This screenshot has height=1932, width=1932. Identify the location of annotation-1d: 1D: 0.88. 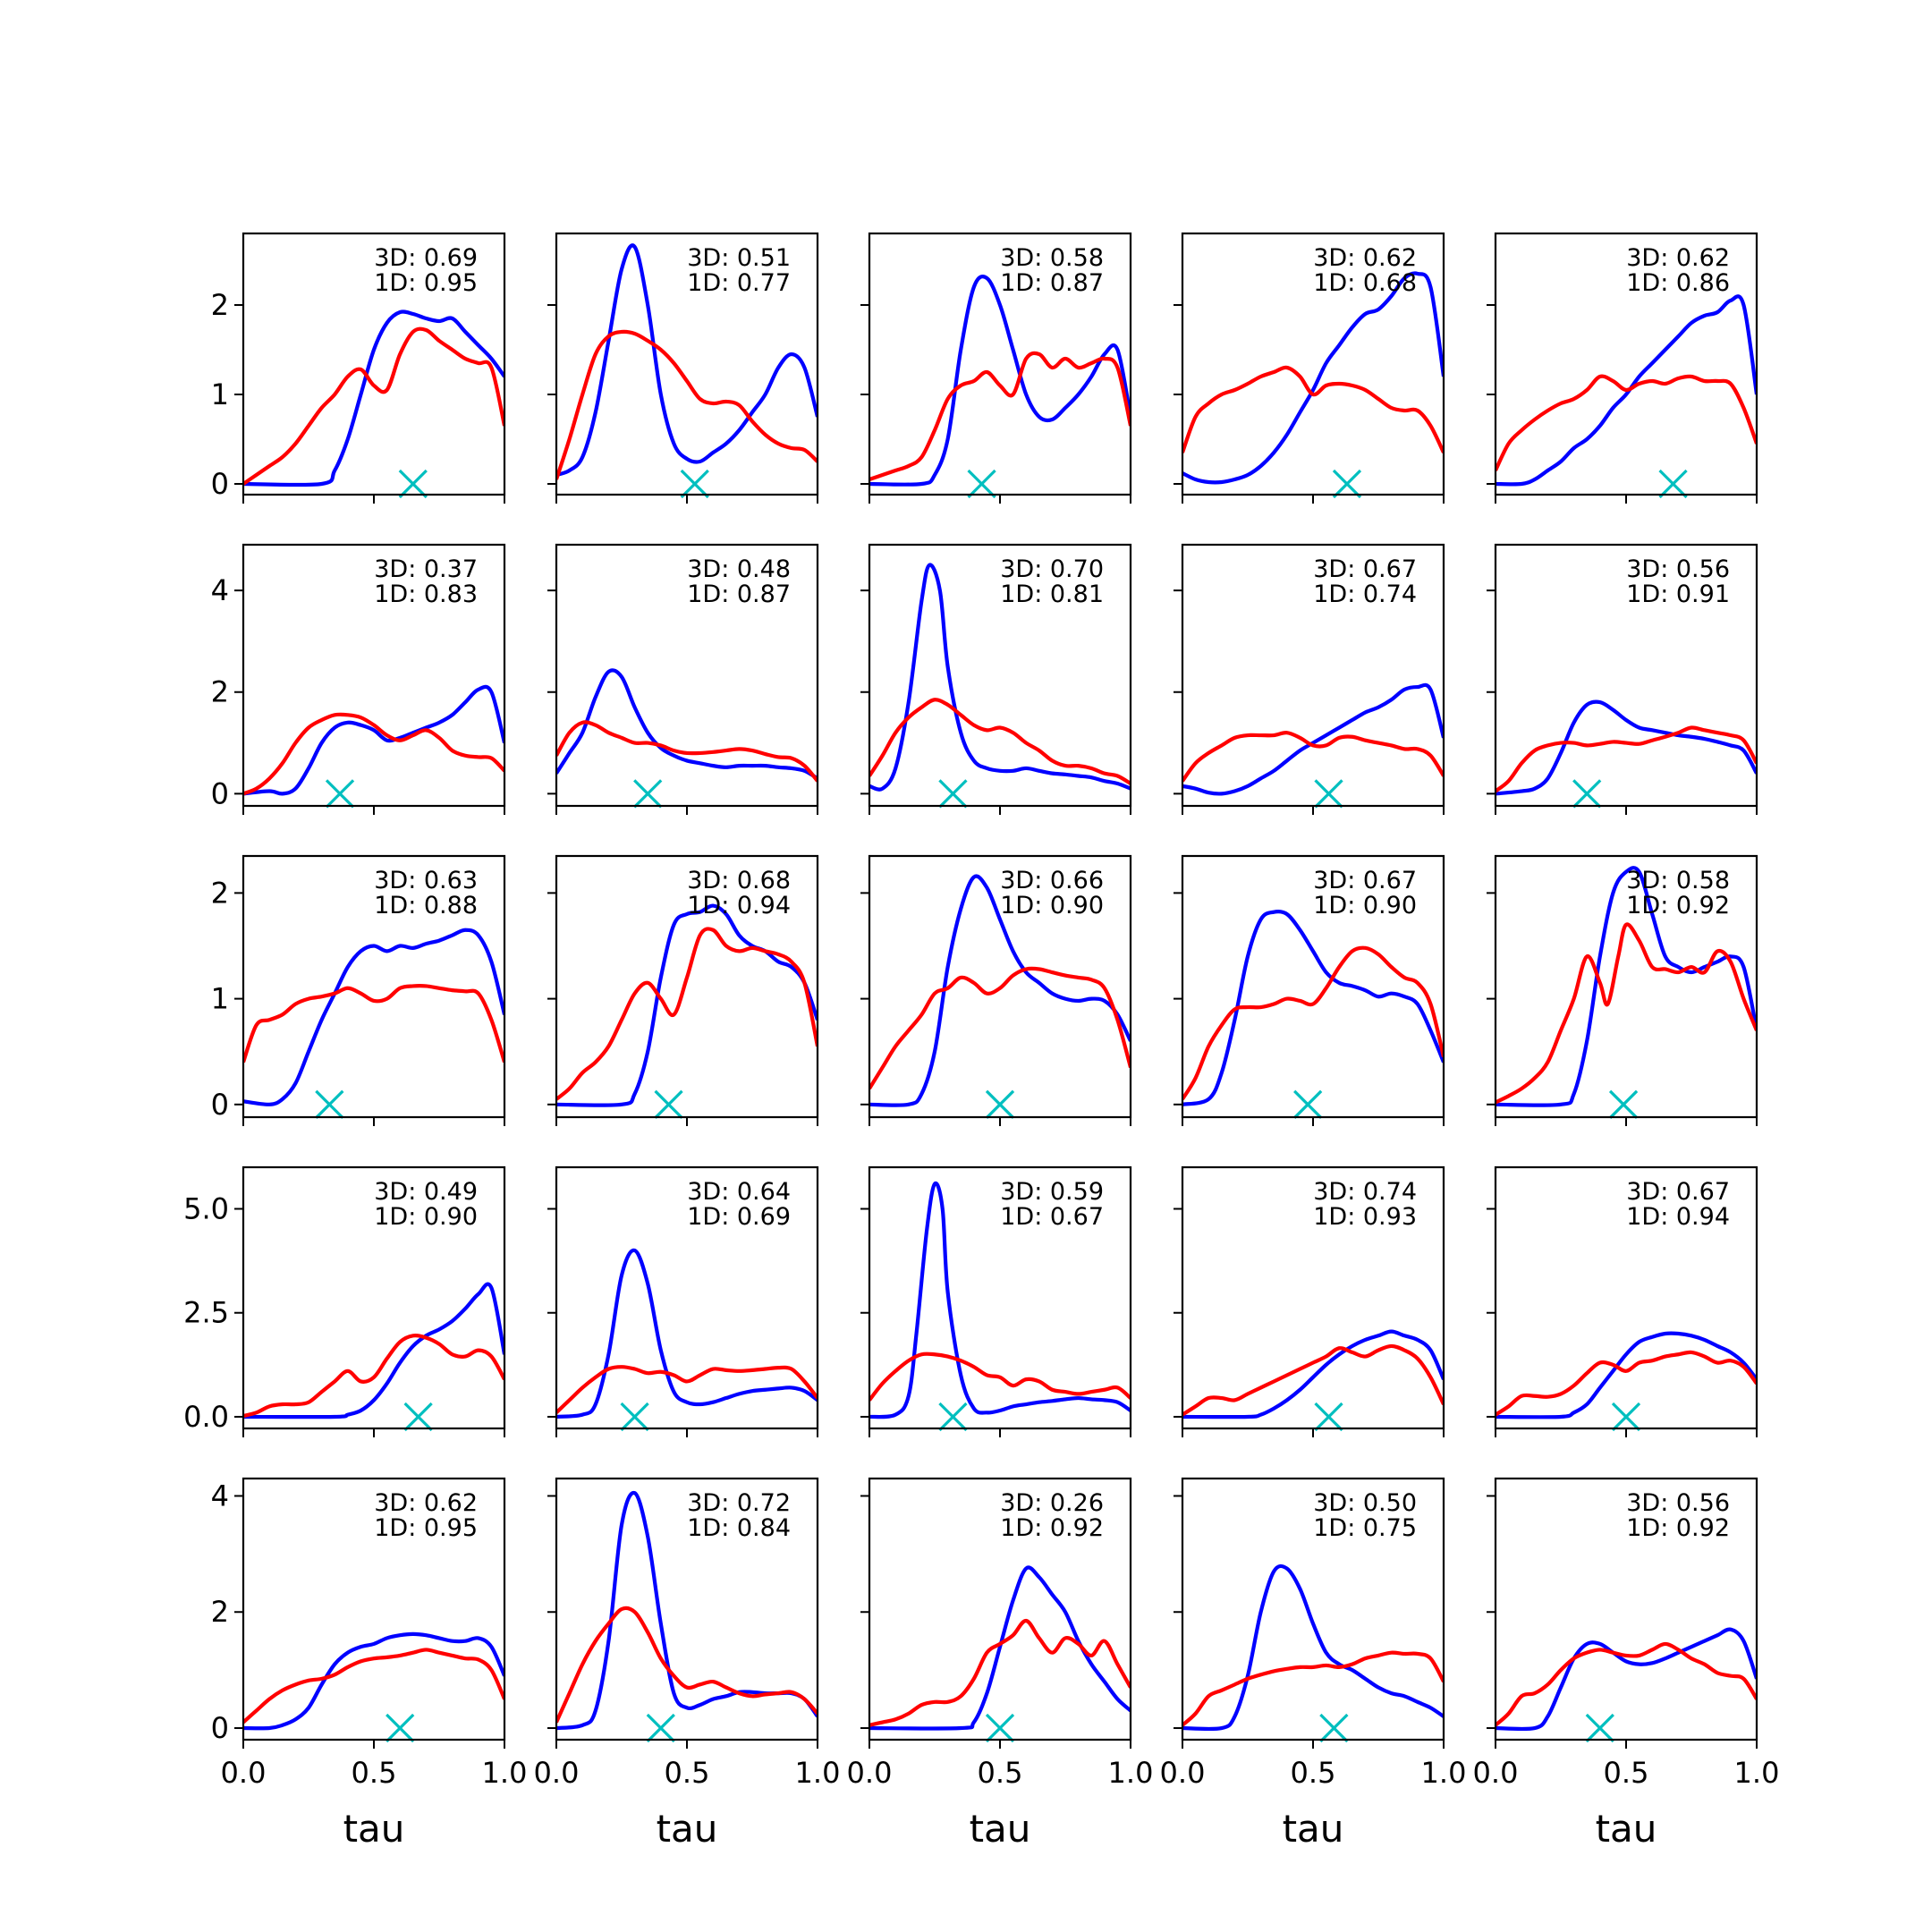
(426, 905).